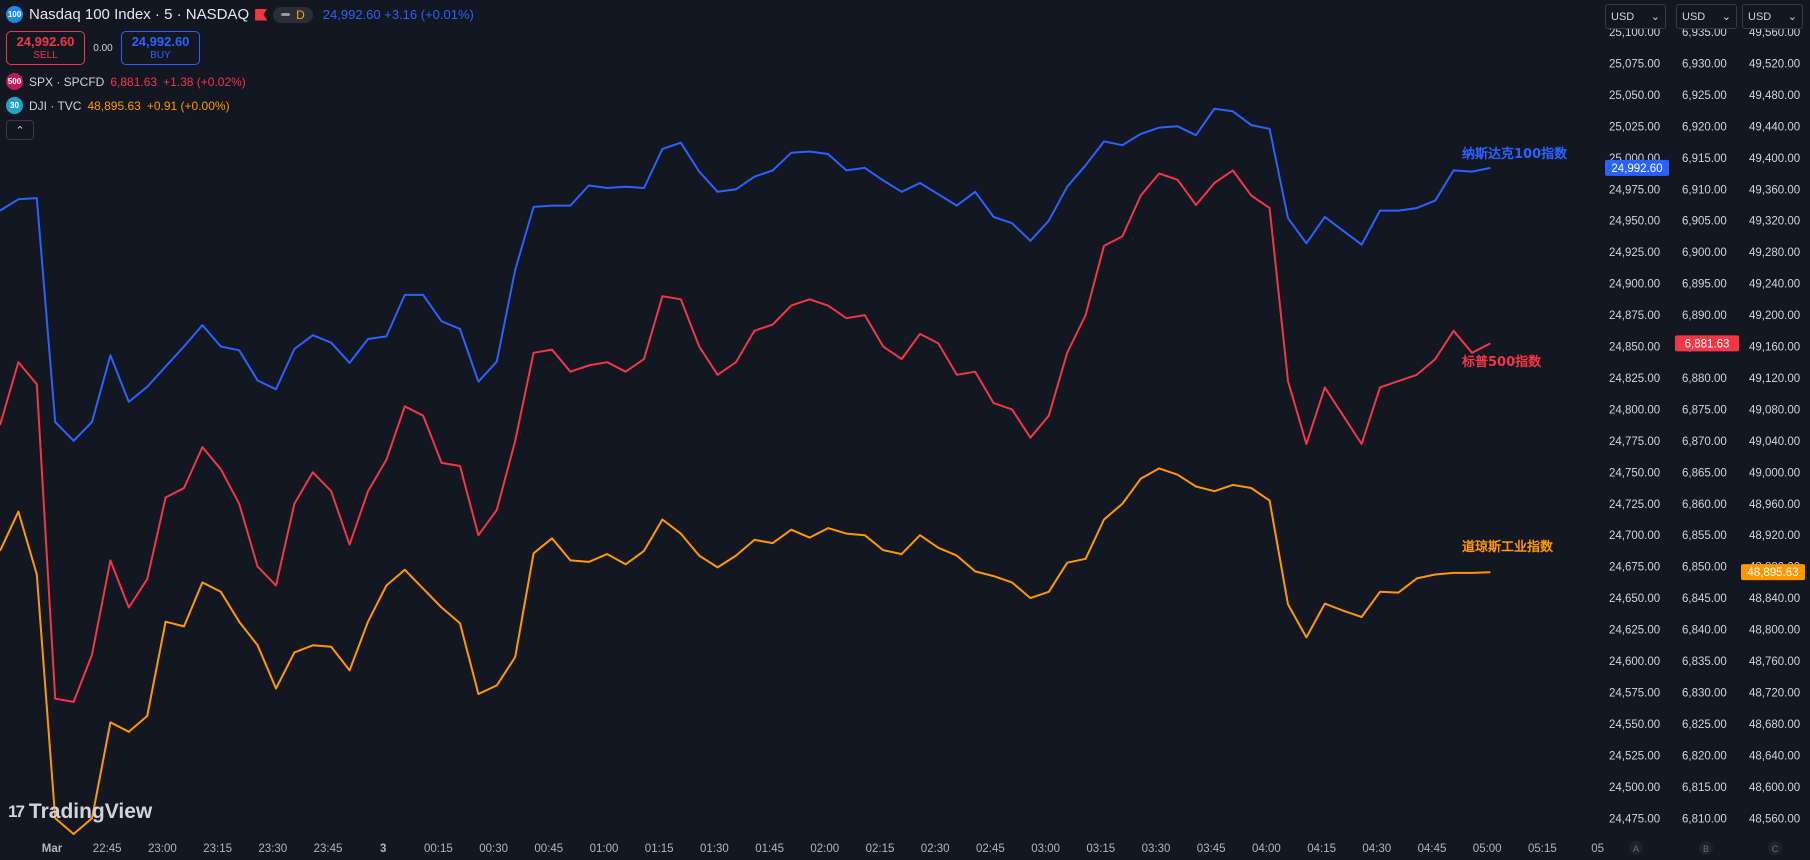 The image size is (1810, 860). I want to click on legend-item-dji: 30 DJI · TVC 48,895.63 +0.91 (+0.00%), so click(118, 105).